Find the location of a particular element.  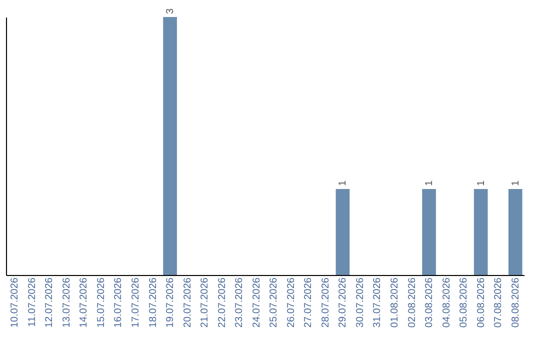

x-tick-label: 05.08.2026 is located at coordinates (464, 302).